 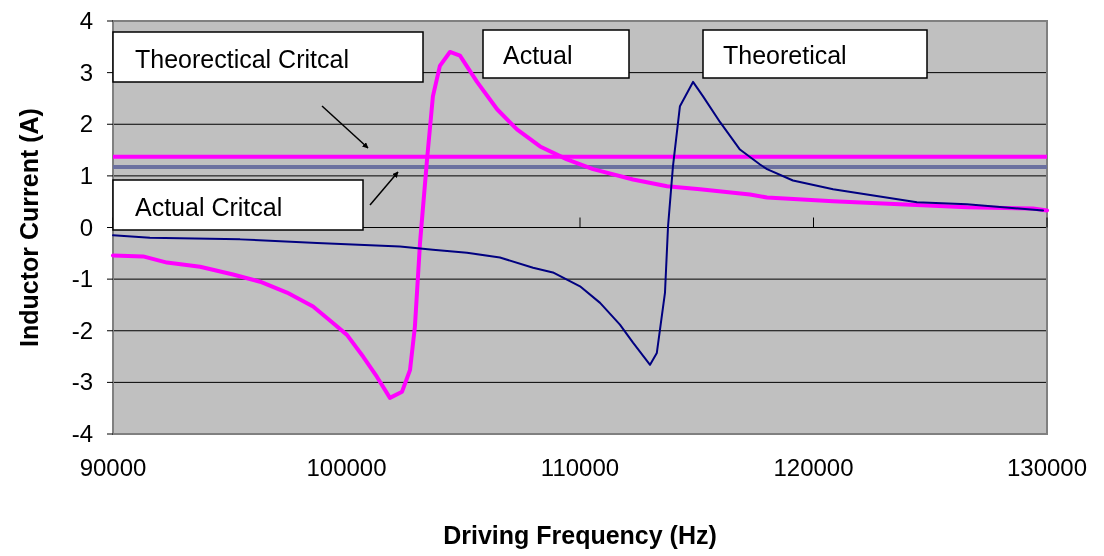 What do you see at coordinates (813, 467) in the screenshot?
I see `x-tick-label: 120000` at bounding box center [813, 467].